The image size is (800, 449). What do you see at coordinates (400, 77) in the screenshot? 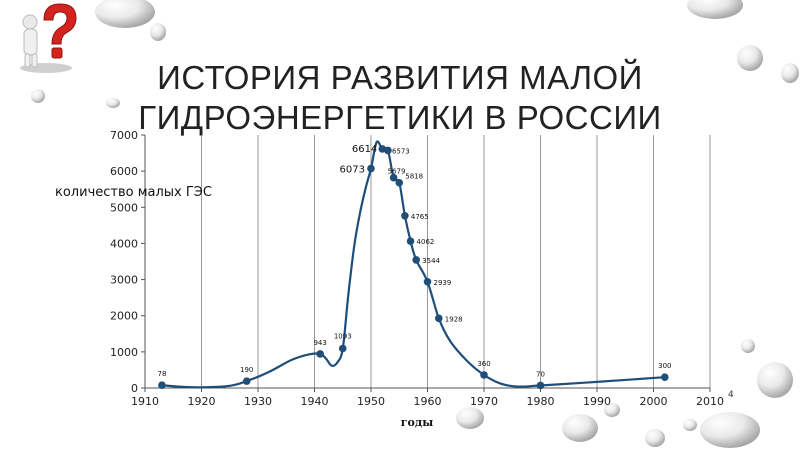
I see `slide-title-line1: ИСТОРИЯ РАЗВИТИЯ МАЛОЙ` at bounding box center [400, 77].